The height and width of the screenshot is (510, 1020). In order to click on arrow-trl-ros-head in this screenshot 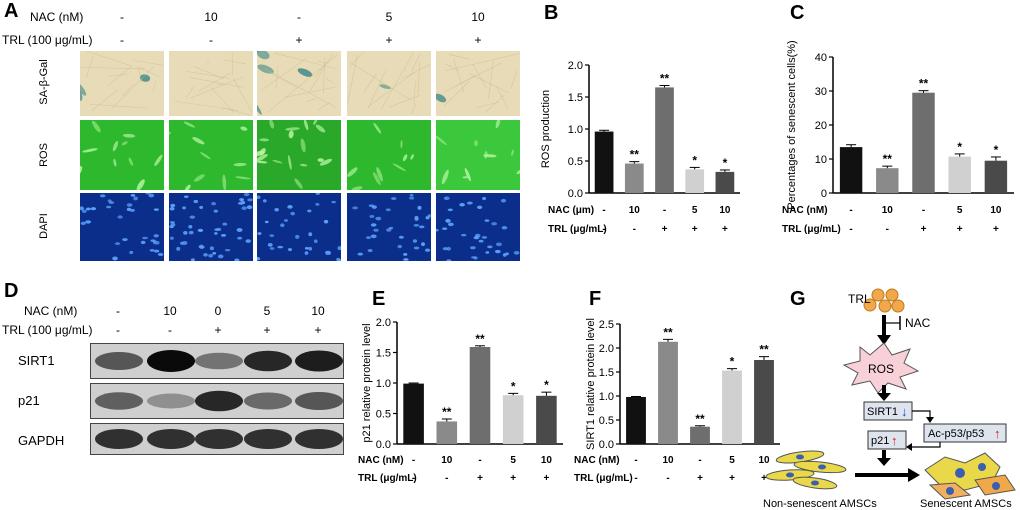, I will do `click(884, 340)`.